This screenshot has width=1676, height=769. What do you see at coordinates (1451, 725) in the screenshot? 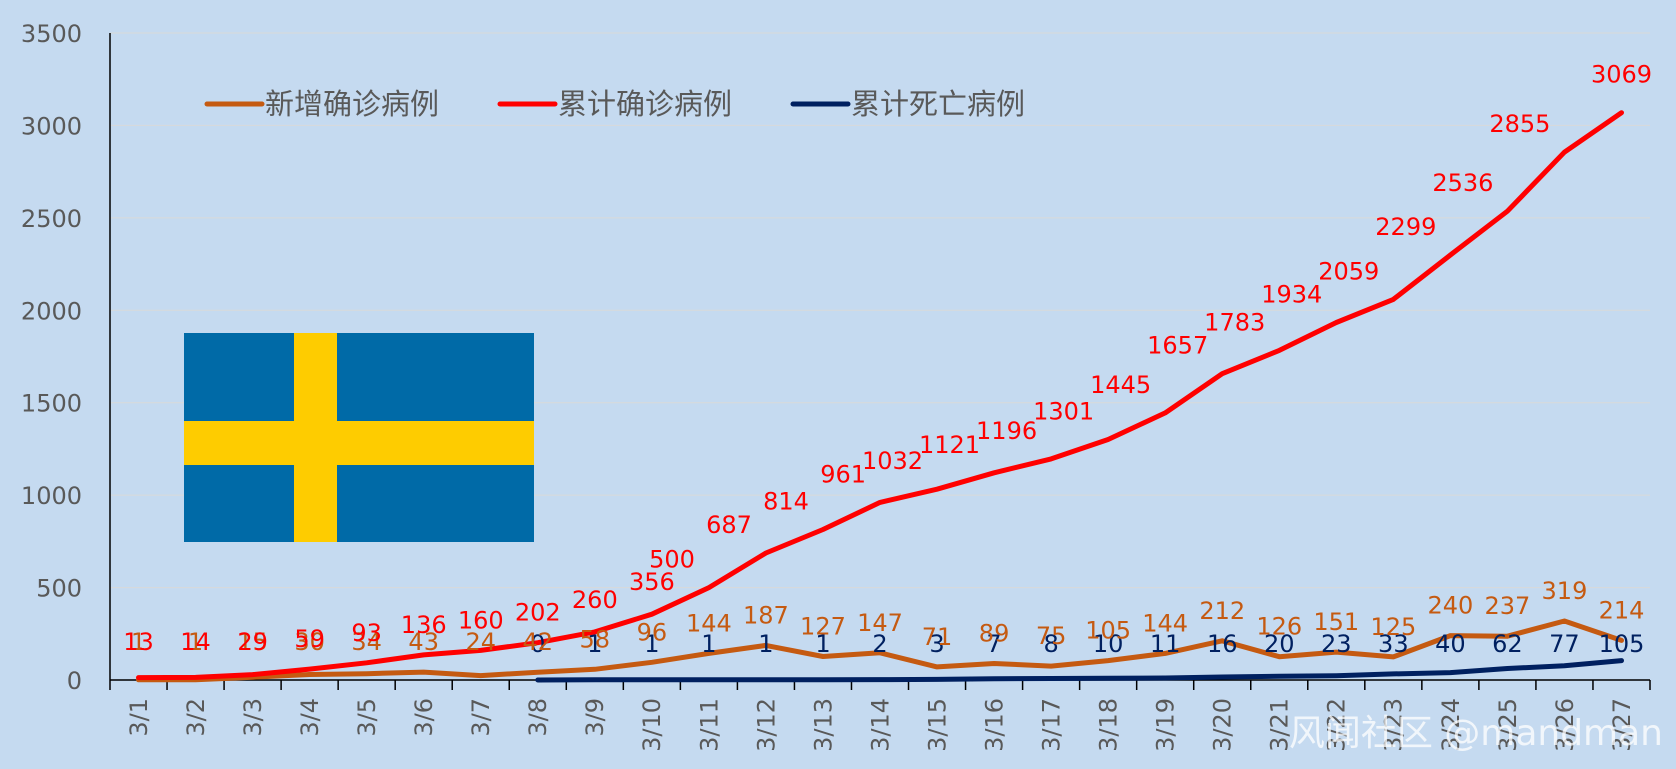
I see `x-tick-label: 3/24` at bounding box center [1451, 725].